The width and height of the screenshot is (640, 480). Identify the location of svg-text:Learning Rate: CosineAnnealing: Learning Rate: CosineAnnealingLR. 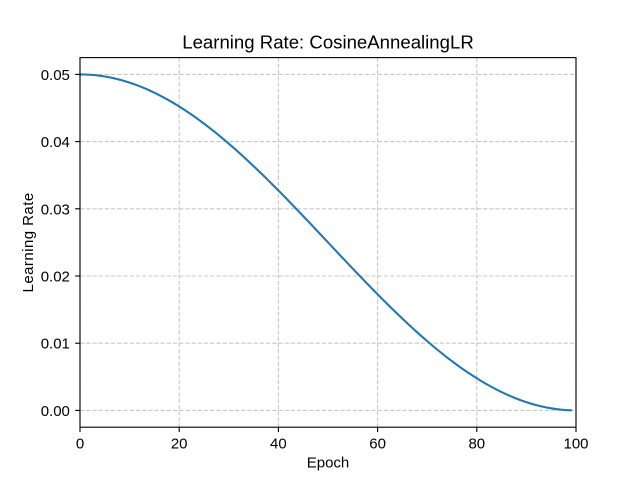
(328, 41).